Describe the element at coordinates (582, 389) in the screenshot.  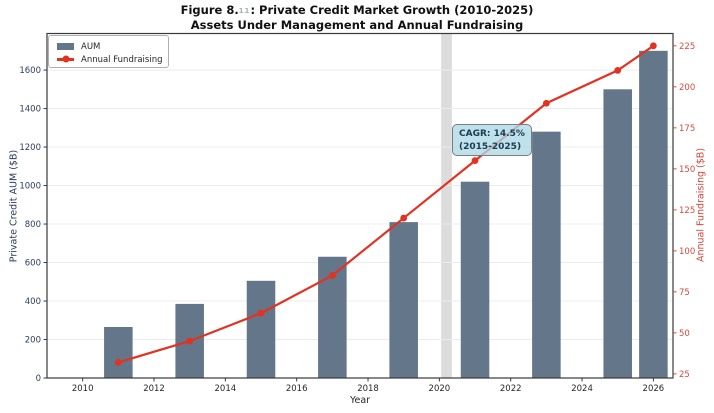
I see `x-tick-label: 2024` at that location.